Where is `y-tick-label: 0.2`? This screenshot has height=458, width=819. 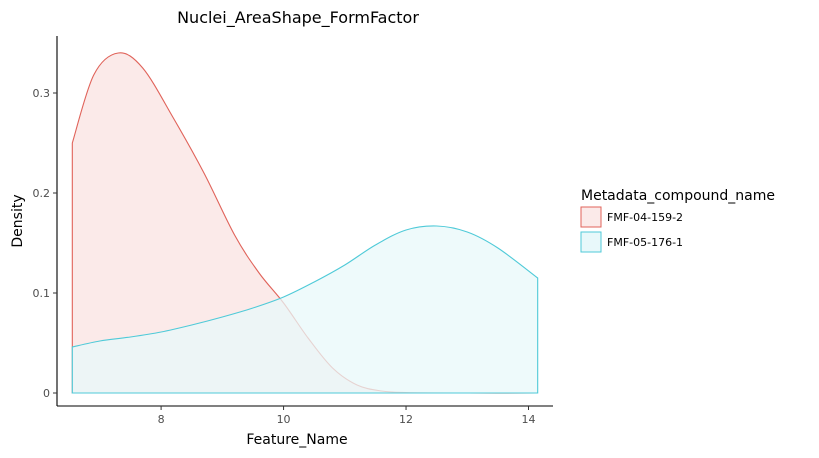
y-tick-label: 0.2 is located at coordinates (42, 193).